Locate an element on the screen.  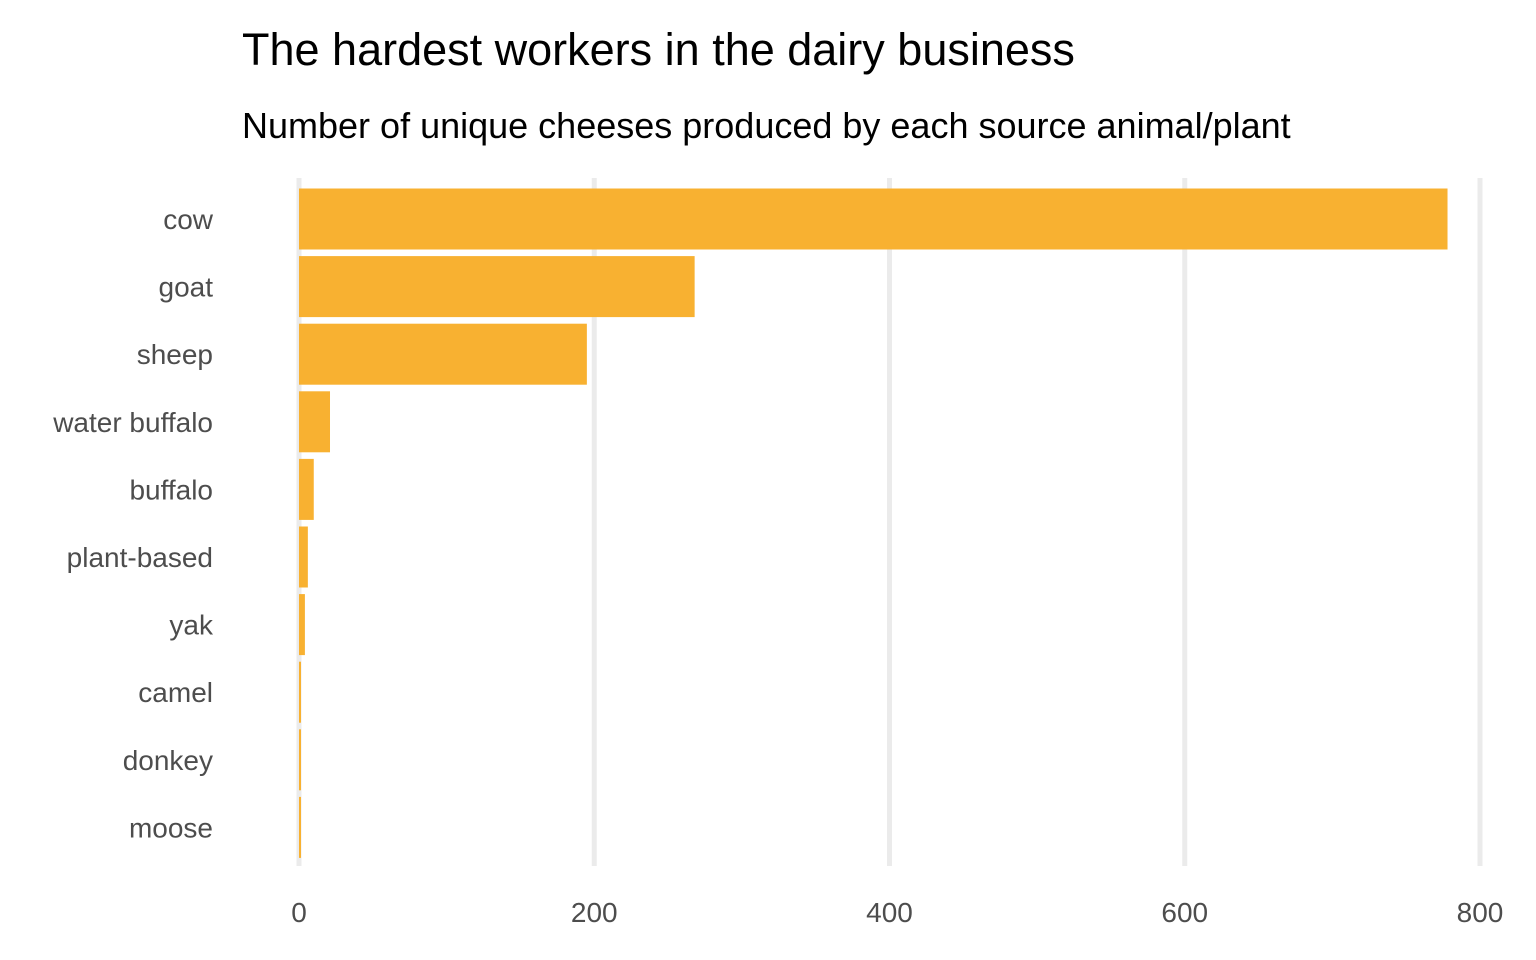
bar-moose is located at coordinates (300, 827).